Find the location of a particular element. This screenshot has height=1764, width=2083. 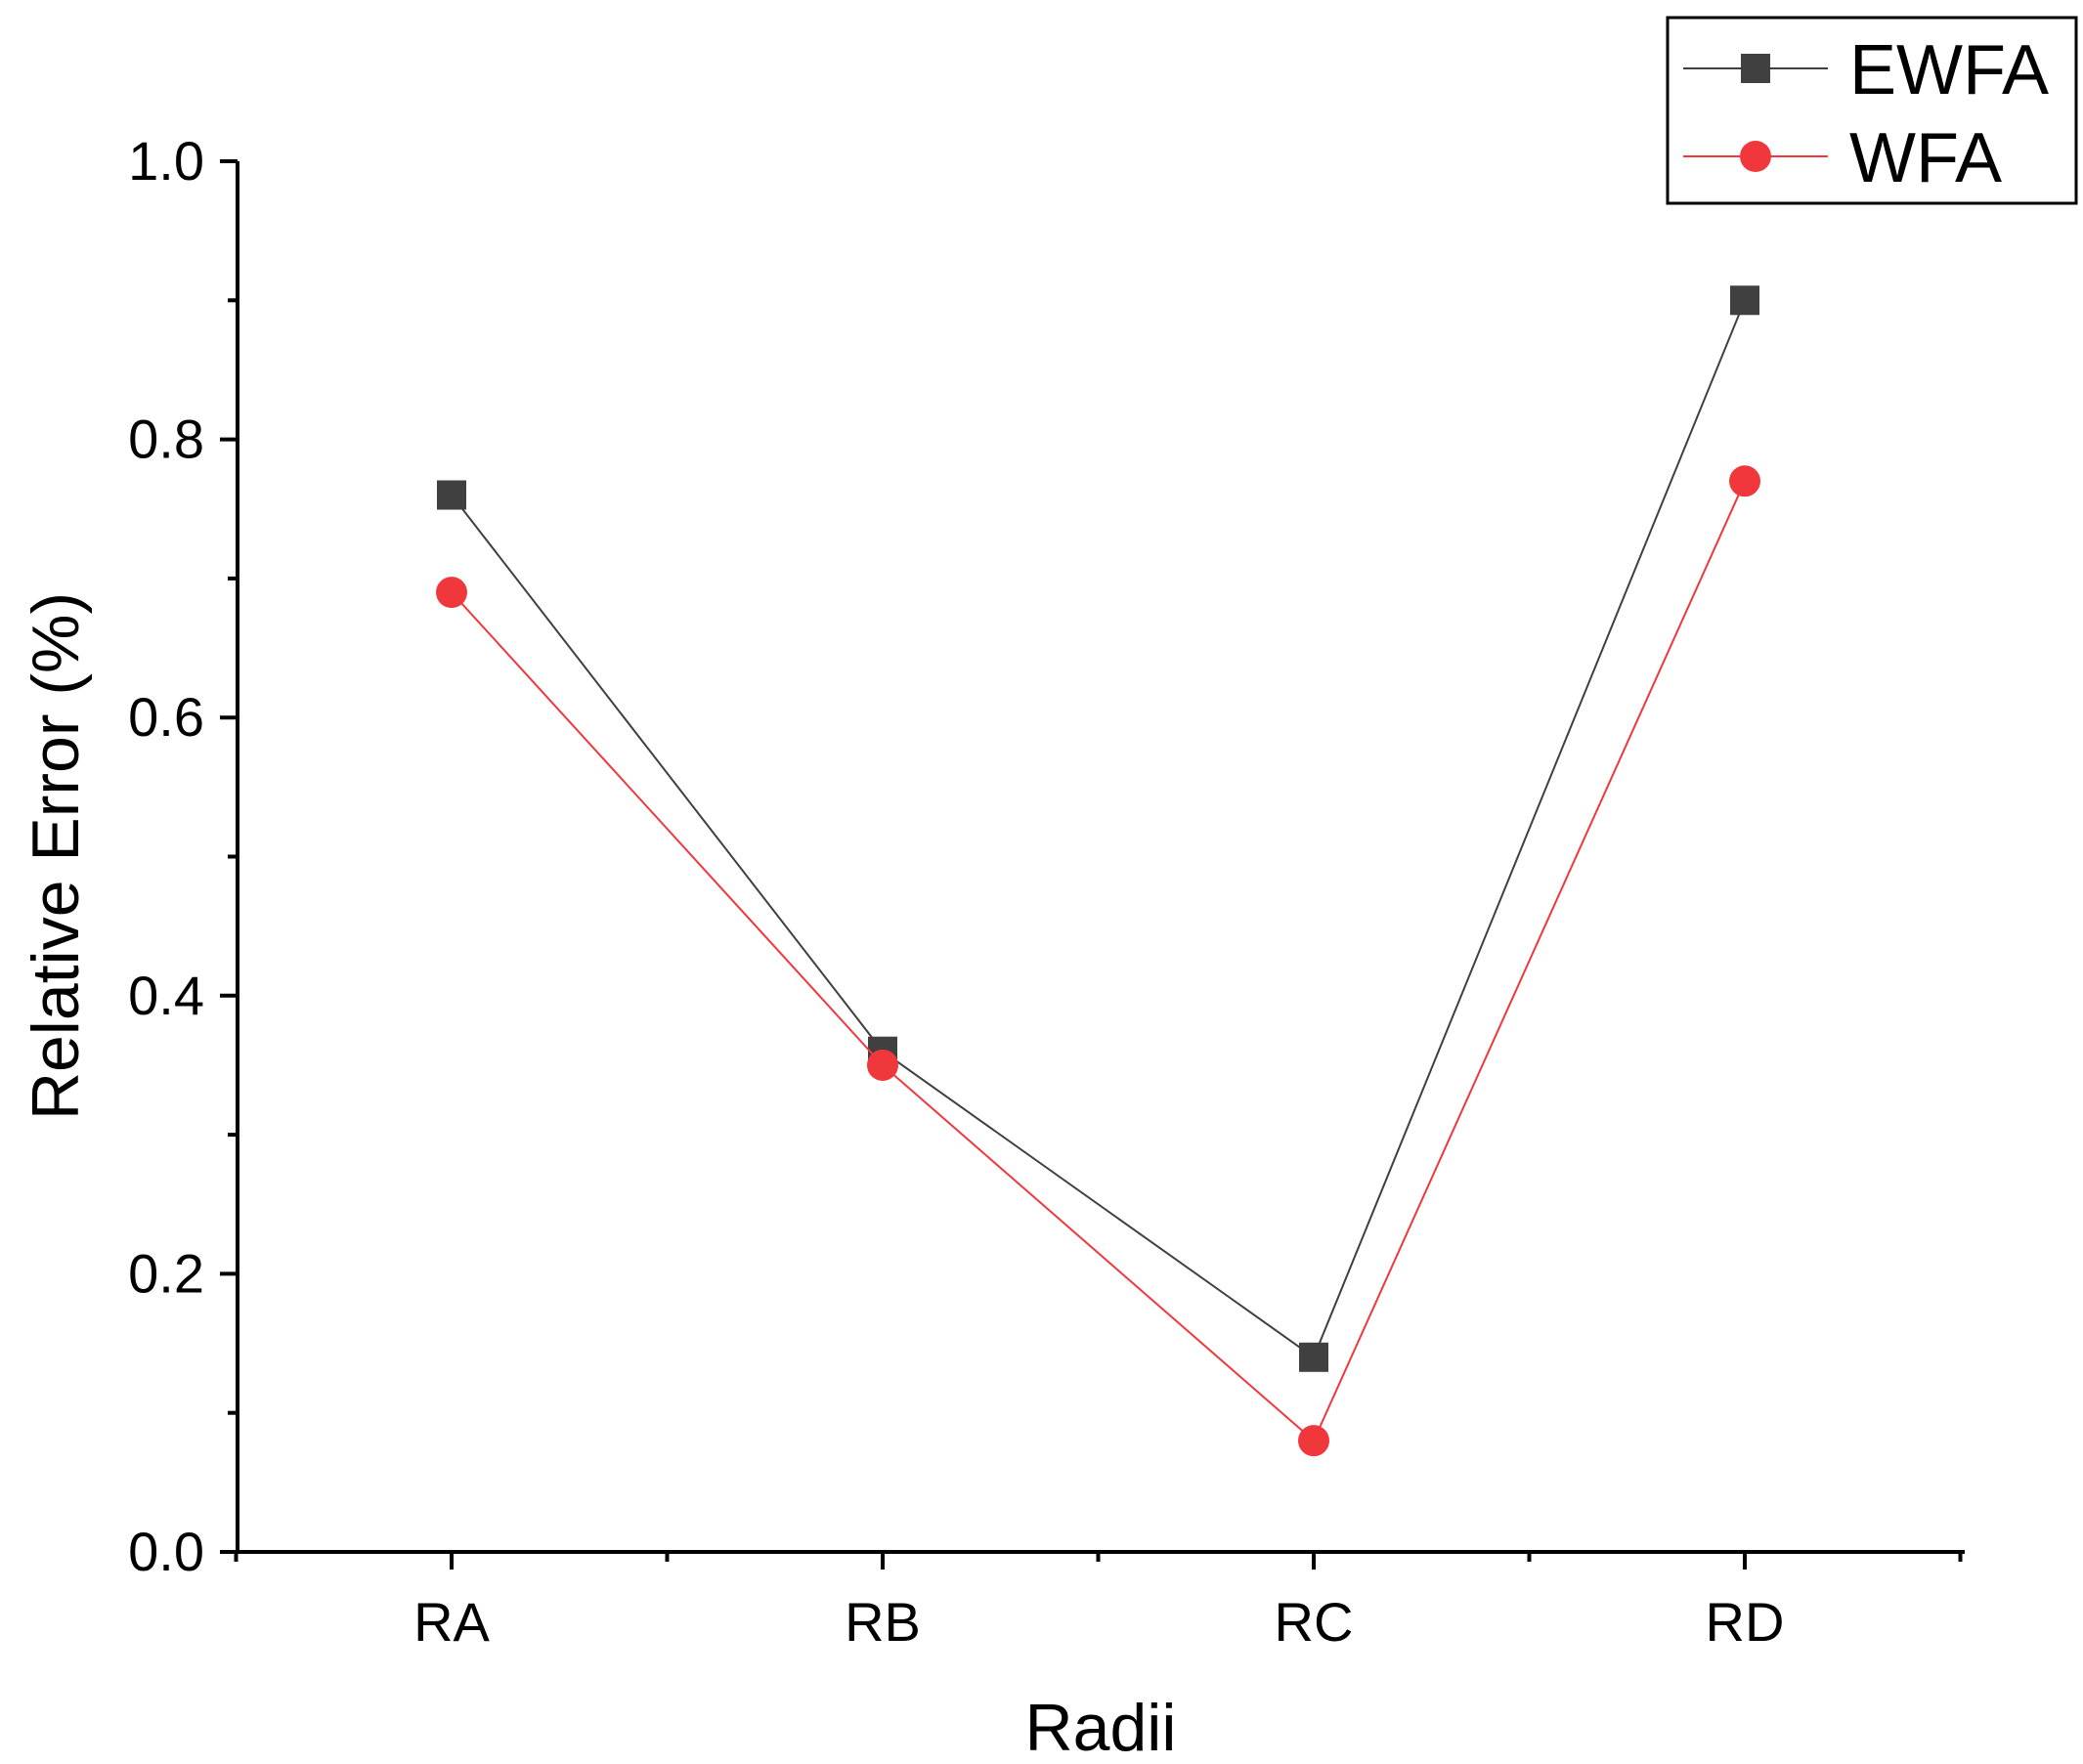

x-axis-title: Radii is located at coordinates (1101, 1725).